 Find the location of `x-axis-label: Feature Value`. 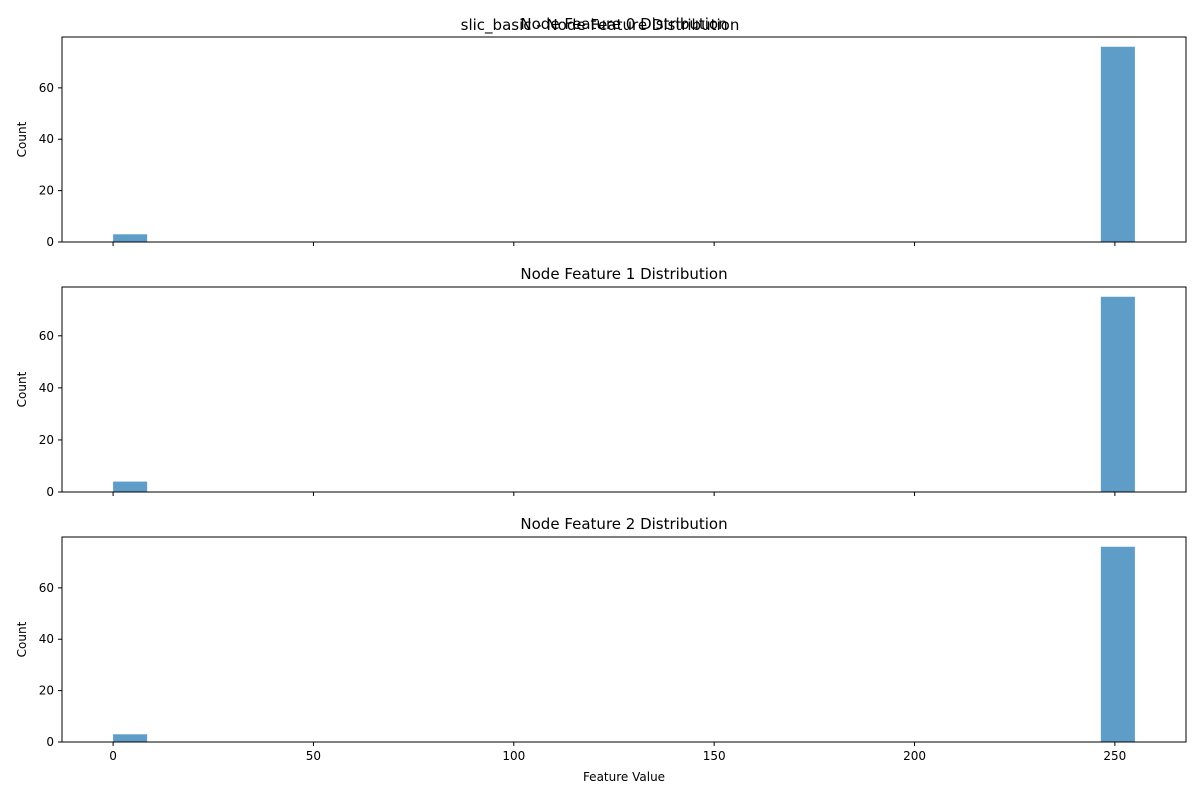

x-axis-label: Feature Value is located at coordinates (624, 777).